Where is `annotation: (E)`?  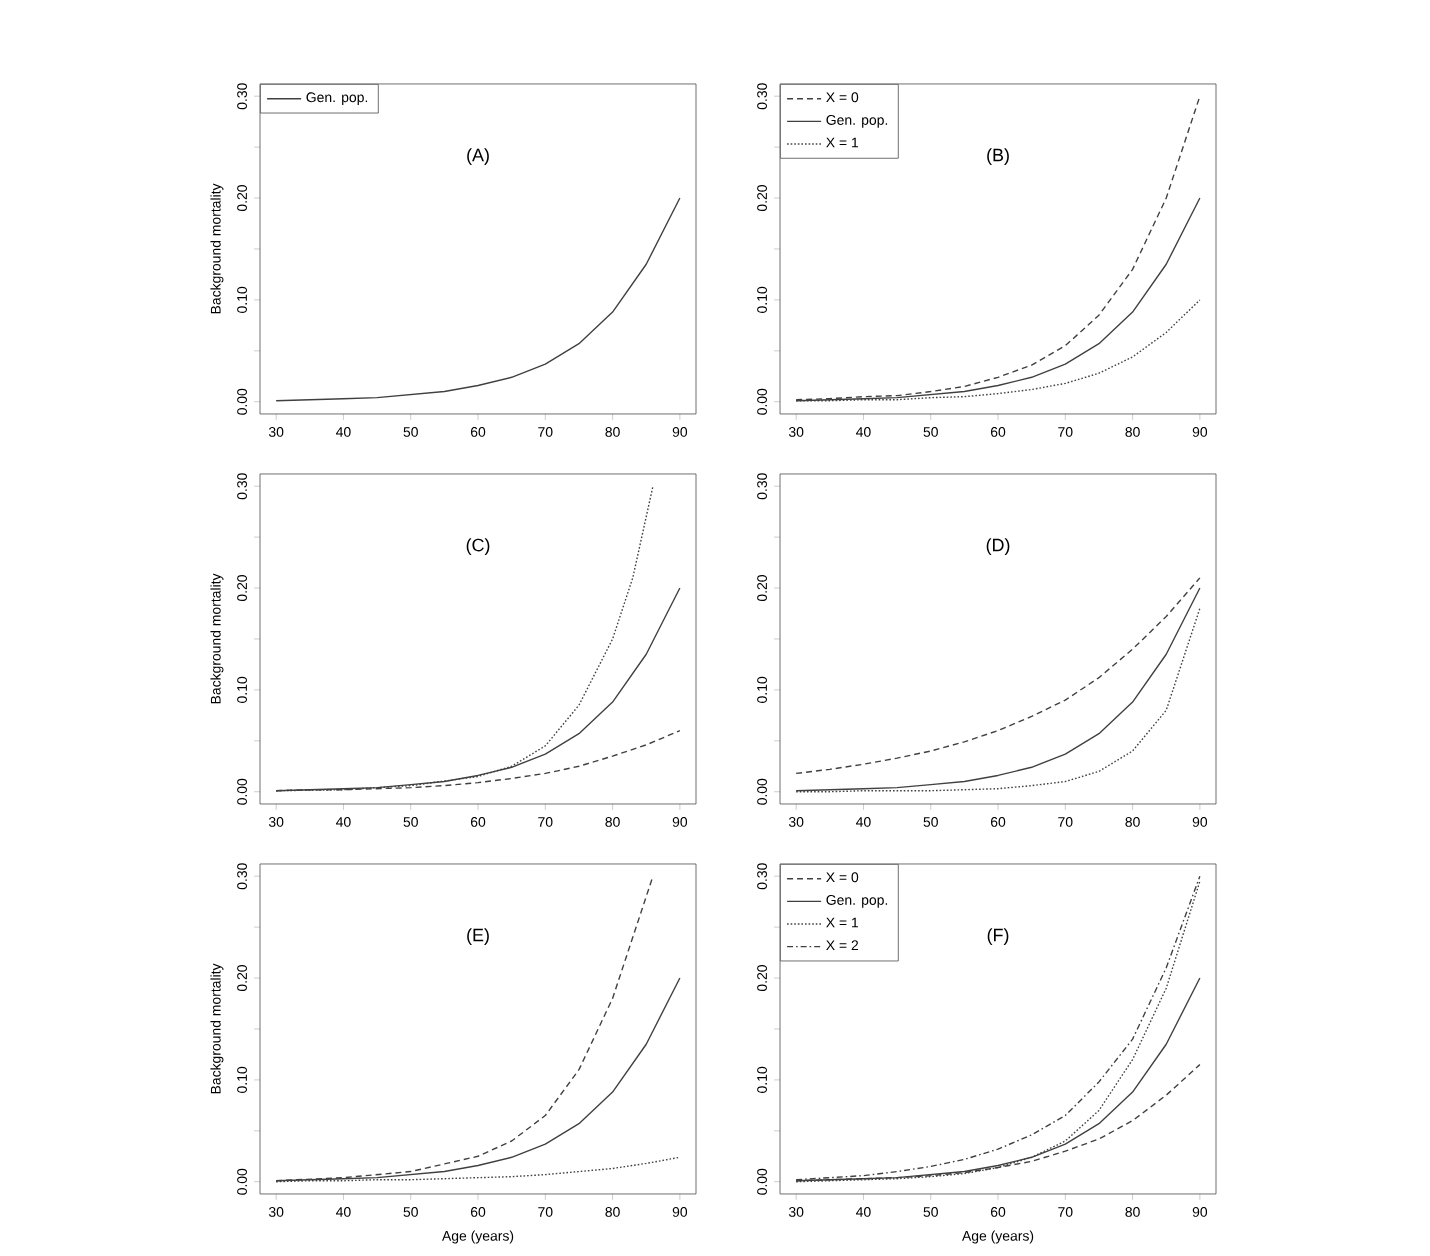
annotation: (E) is located at coordinates (478, 936).